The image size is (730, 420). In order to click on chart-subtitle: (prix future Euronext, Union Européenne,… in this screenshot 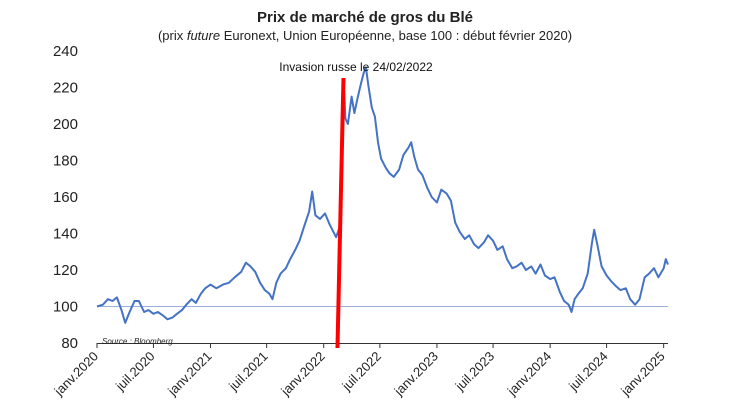, I will do `click(365, 35)`.